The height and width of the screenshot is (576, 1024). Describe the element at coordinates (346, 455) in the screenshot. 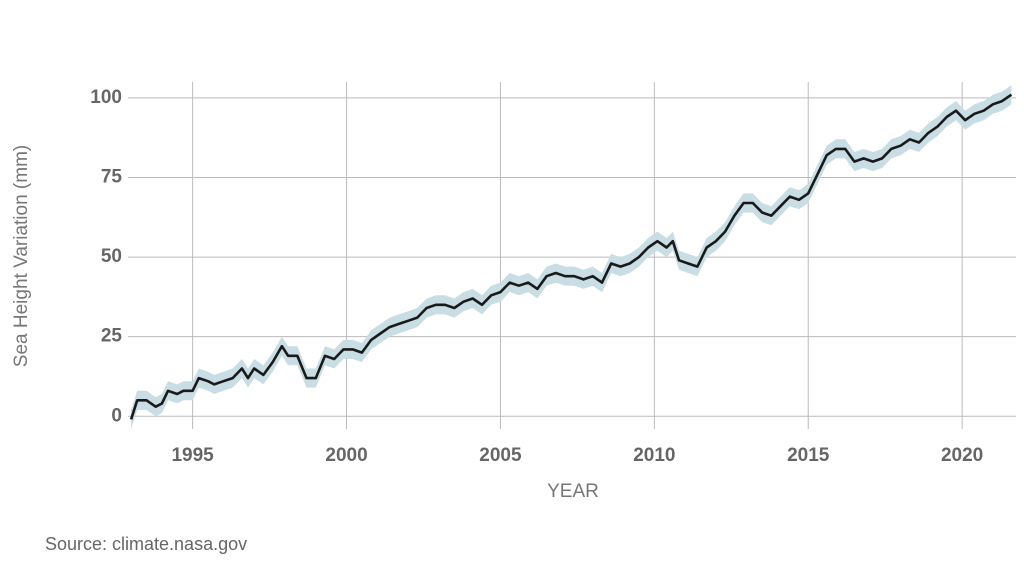

I see `x-tick-label: 2000` at that location.